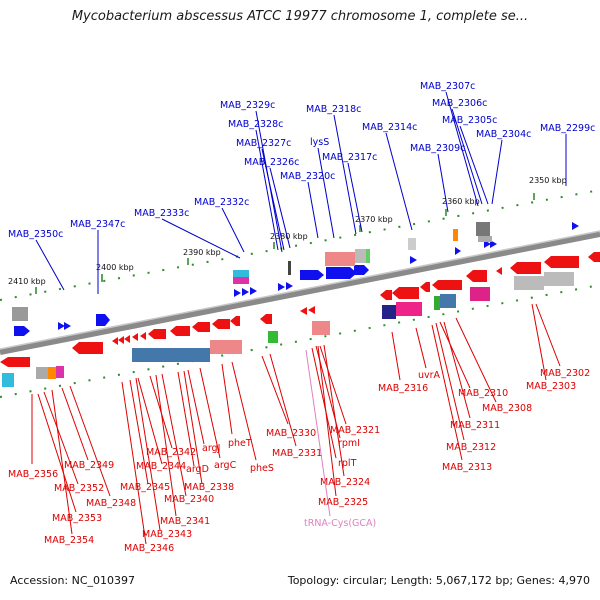 Image resolution: width=600 pixels, height=600 pixels. Describe the element at coordinates (349, 157) in the screenshot. I see `gene-label-forward: MAB_2317c` at that location.